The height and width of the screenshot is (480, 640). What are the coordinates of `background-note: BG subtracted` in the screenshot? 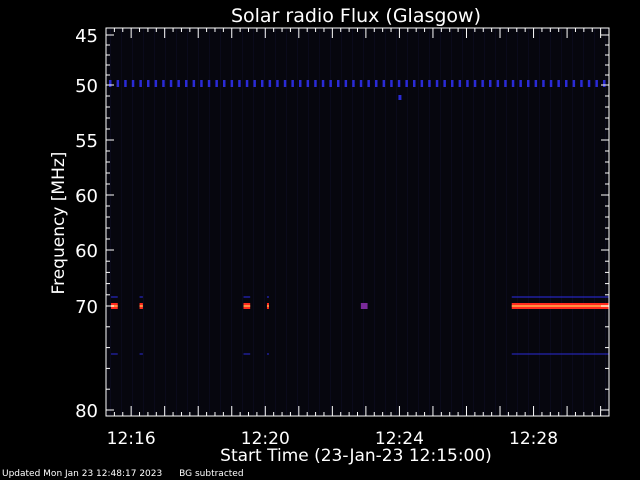 It's located at (211, 474).